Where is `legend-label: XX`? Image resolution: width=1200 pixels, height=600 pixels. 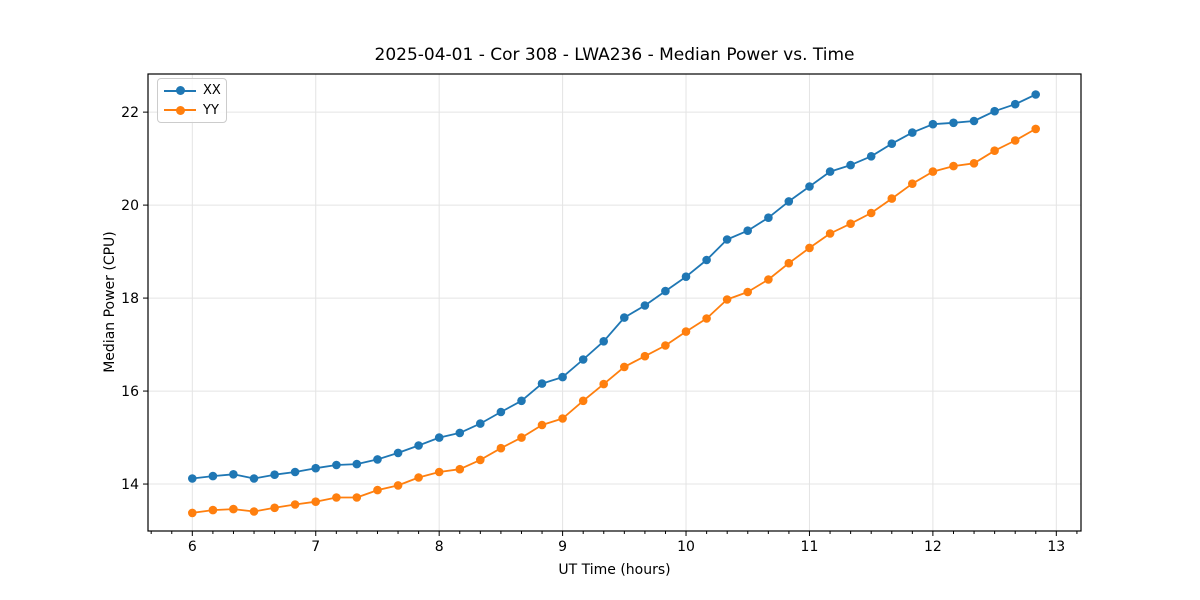 legend-label: XX is located at coordinates (212, 91).